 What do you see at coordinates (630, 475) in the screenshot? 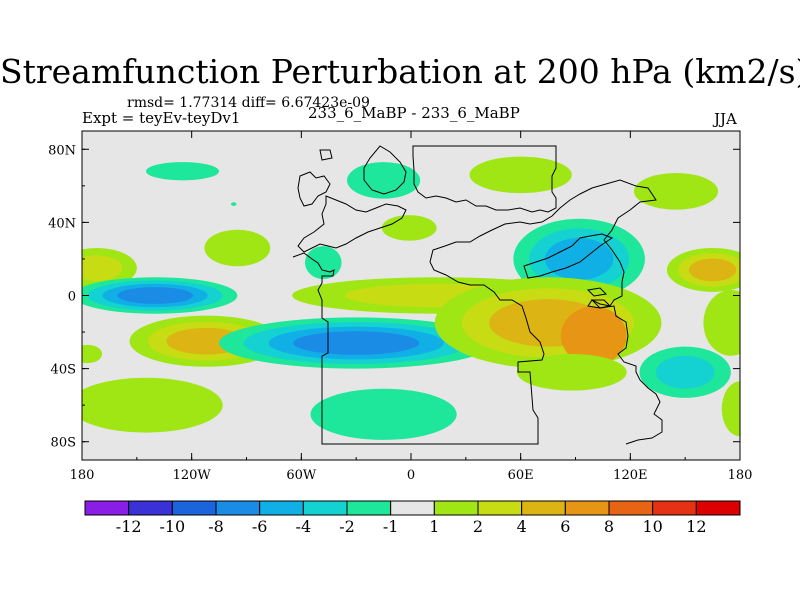
I see `x-tick-label: 120E` at bounding box center [630, 475].